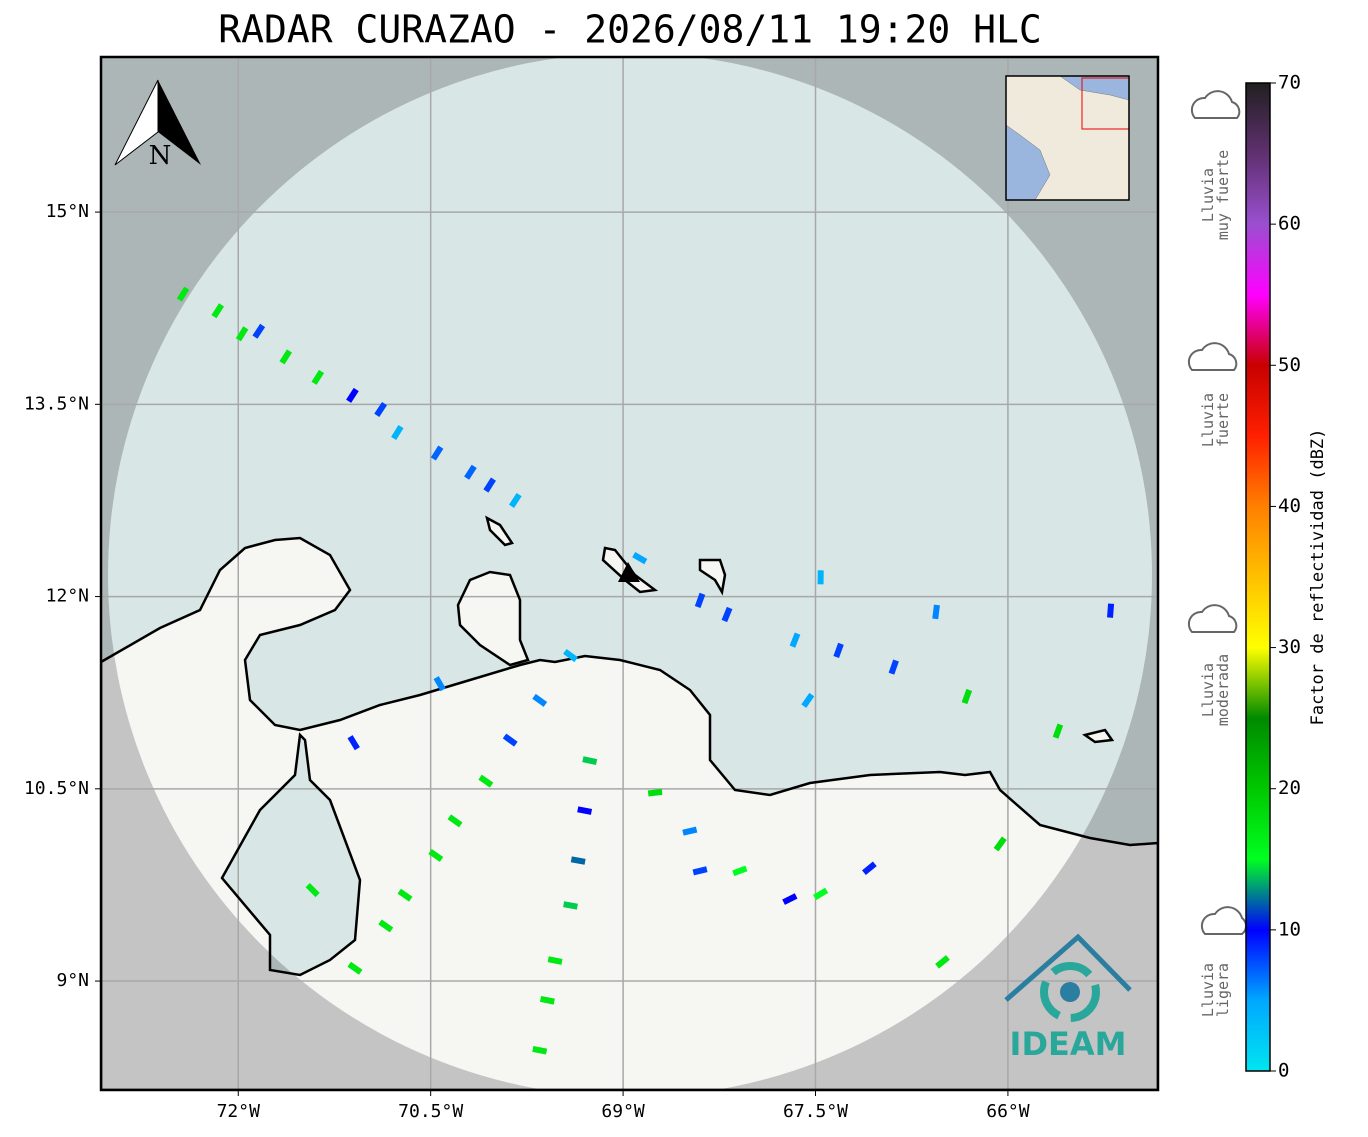  I want to click on colorbar-tick-label: 30, so click(1289, 647).